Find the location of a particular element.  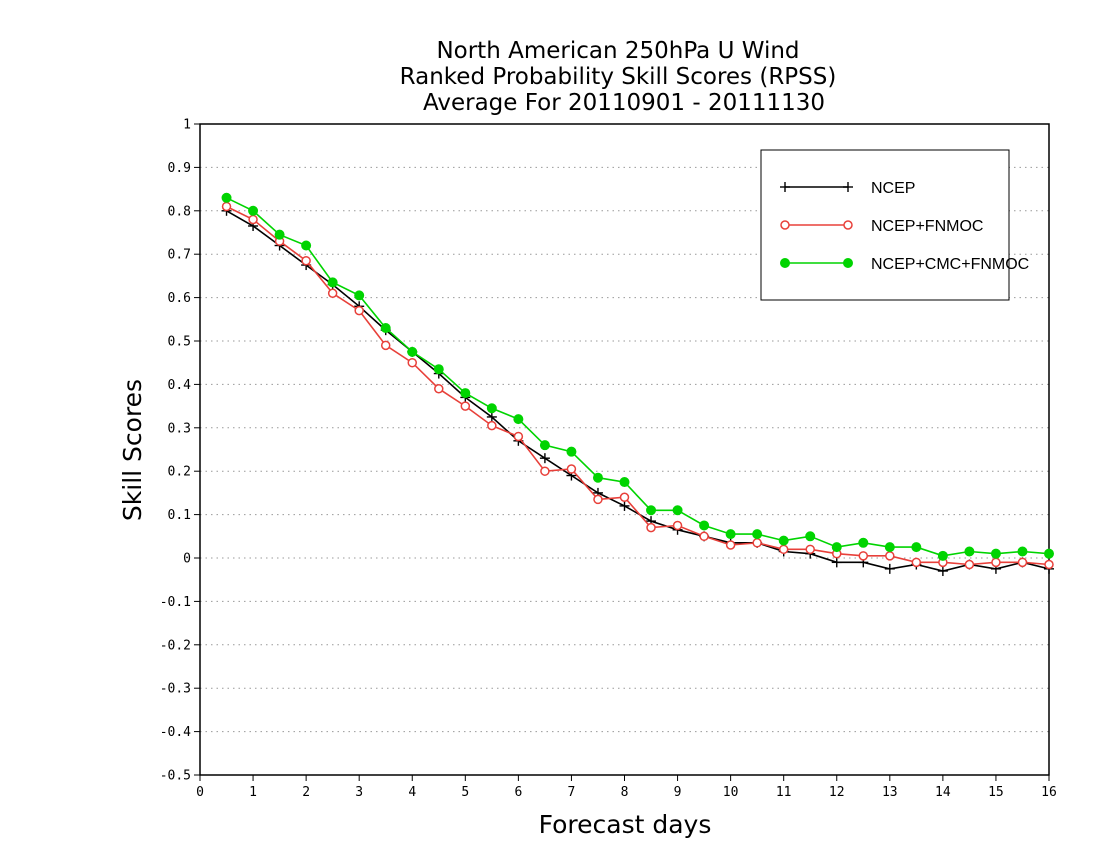

legend: NCEP NCEP+FNMOC NCEP+CMC+FNMOC is located at coordinates (894, 225).